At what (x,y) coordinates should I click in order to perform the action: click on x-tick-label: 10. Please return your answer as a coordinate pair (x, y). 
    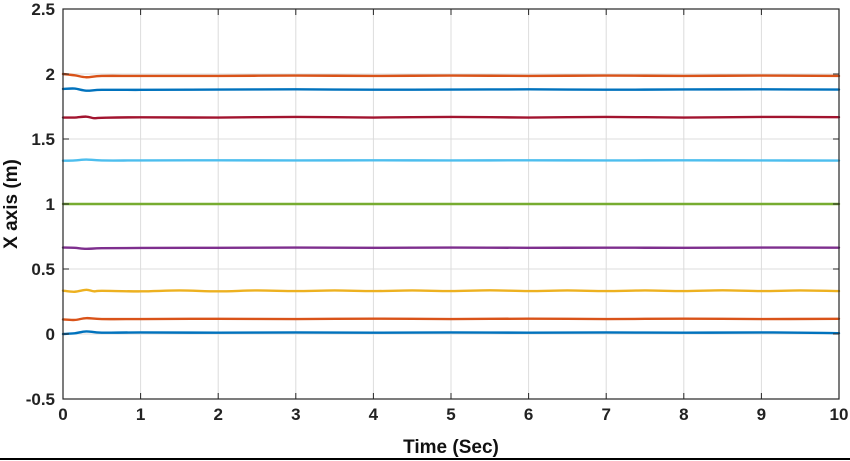
    Looking at the image, I should click on (839, 414).